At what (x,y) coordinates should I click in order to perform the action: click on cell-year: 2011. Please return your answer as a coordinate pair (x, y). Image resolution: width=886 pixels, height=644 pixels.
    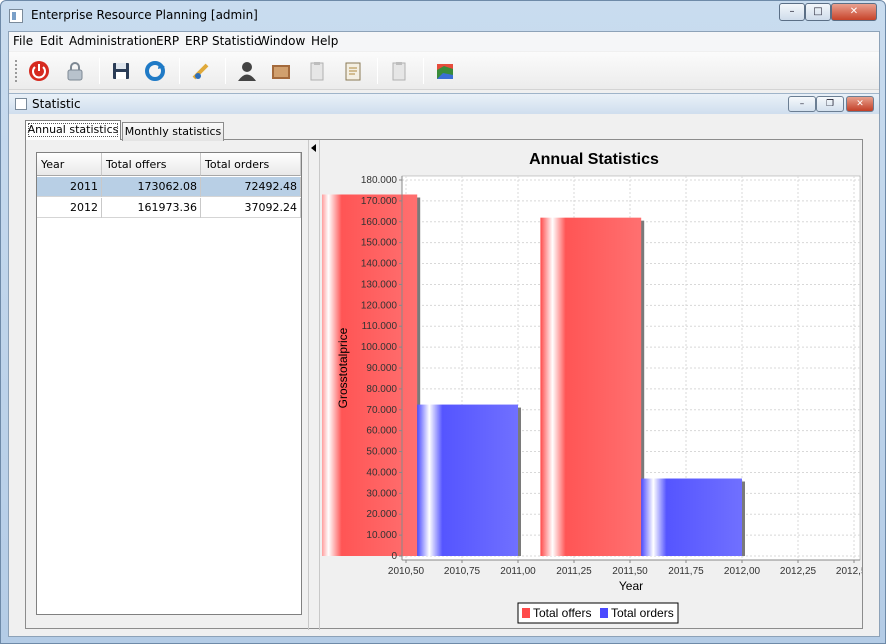
    Looking at the image, I should click on (69, 187).